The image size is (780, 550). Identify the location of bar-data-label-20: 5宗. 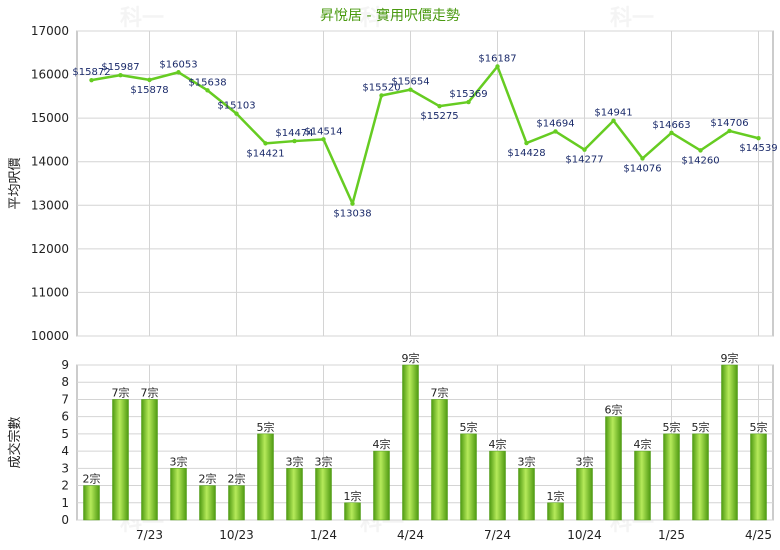
(672, 427).